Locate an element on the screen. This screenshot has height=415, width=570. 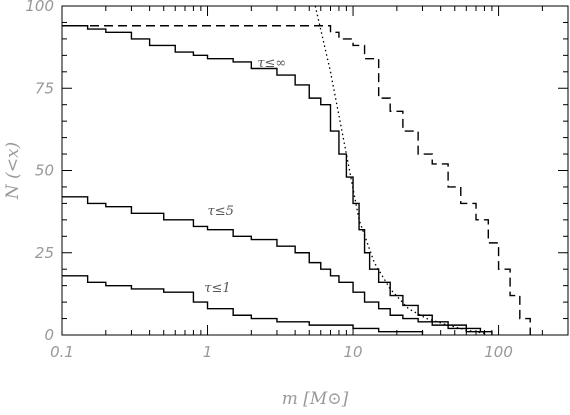
y-tick-label: 50 is located at coordinates (44, 171).